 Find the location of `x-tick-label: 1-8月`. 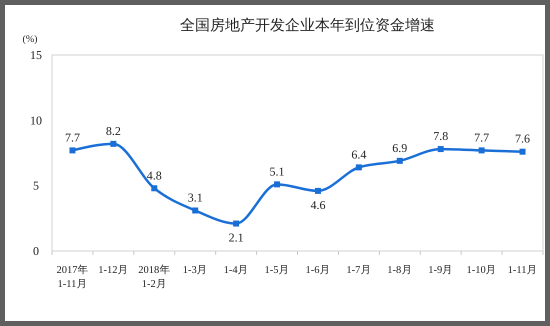

x-tick-label: 1-8月 is located at coordinates (399, 270).